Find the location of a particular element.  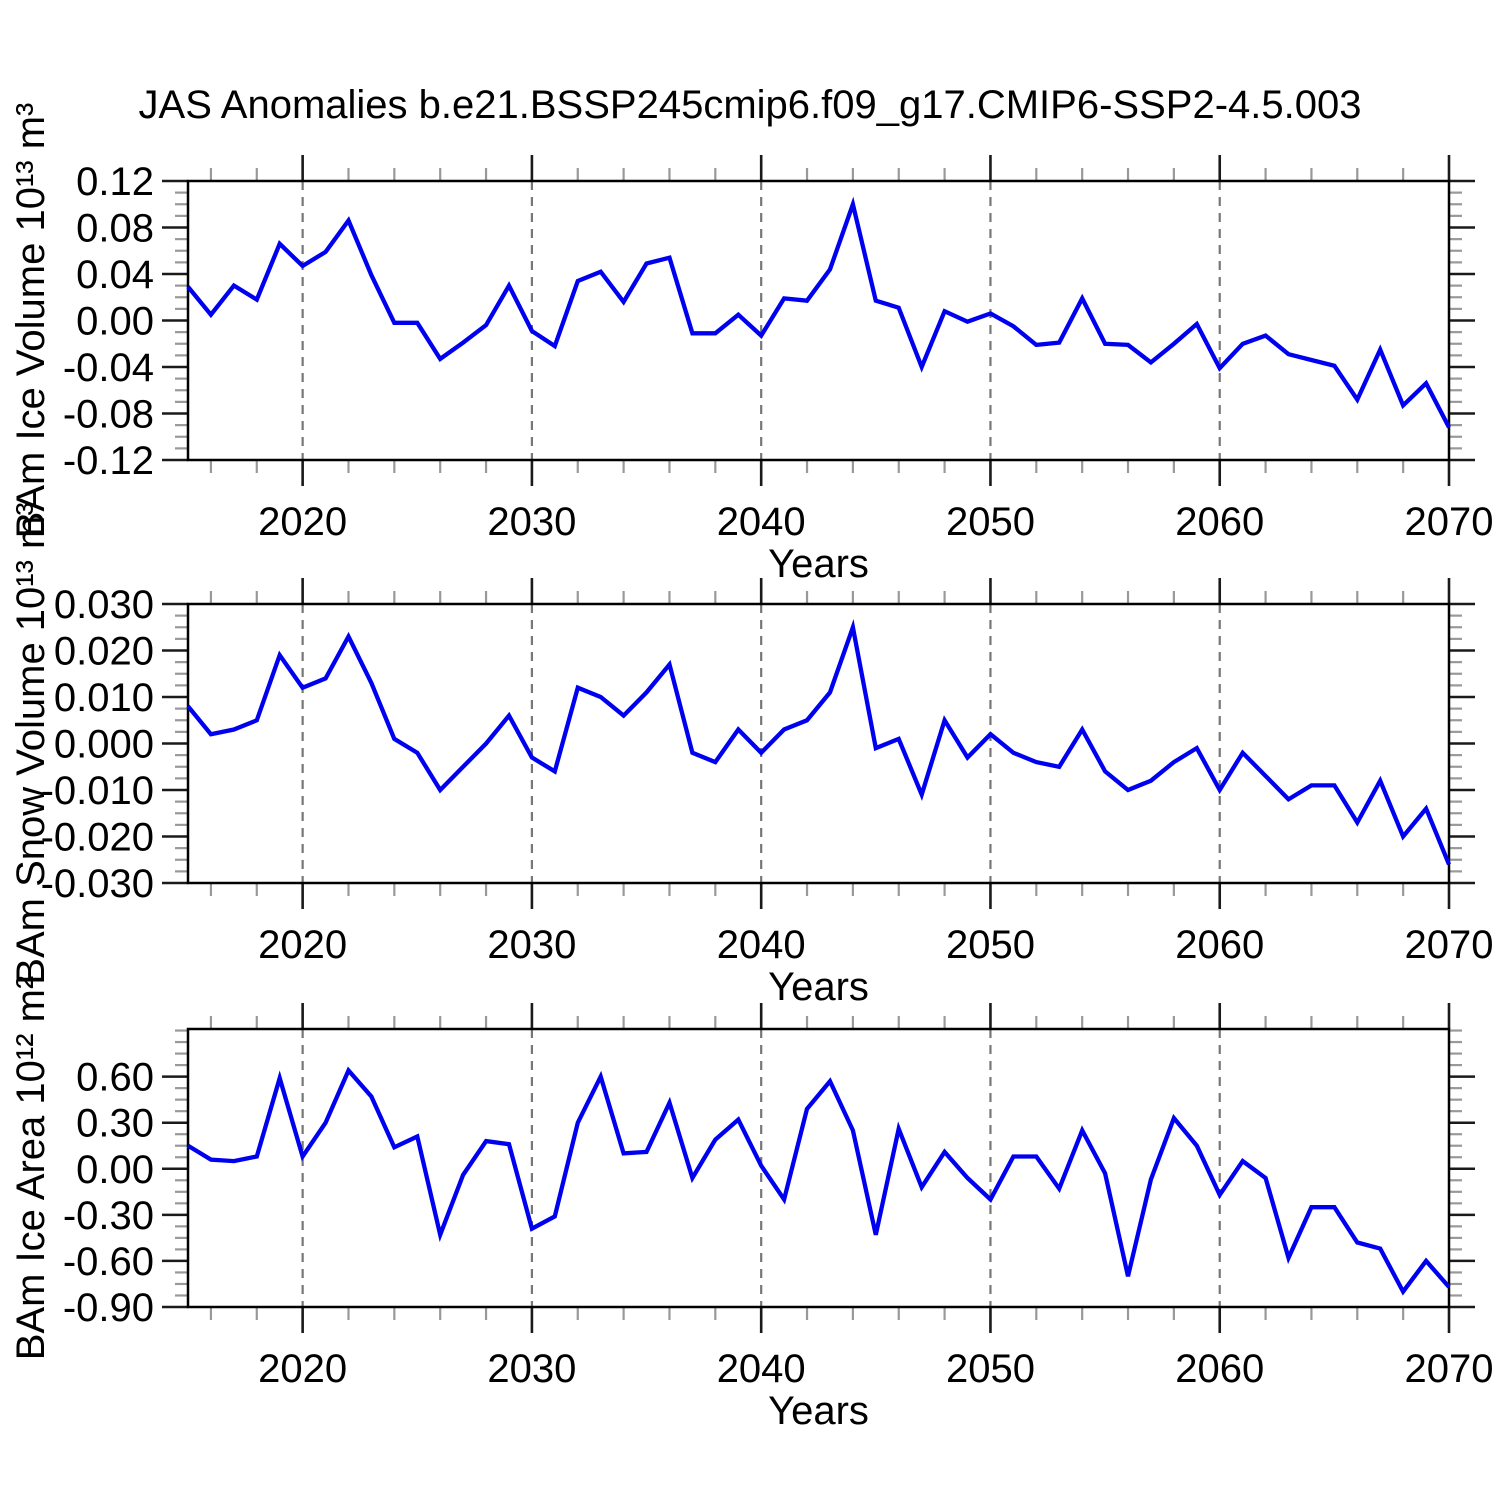

y-axis-title: BAm Ice Volume 10¹³ m³ is located at coordinates (31, 321).